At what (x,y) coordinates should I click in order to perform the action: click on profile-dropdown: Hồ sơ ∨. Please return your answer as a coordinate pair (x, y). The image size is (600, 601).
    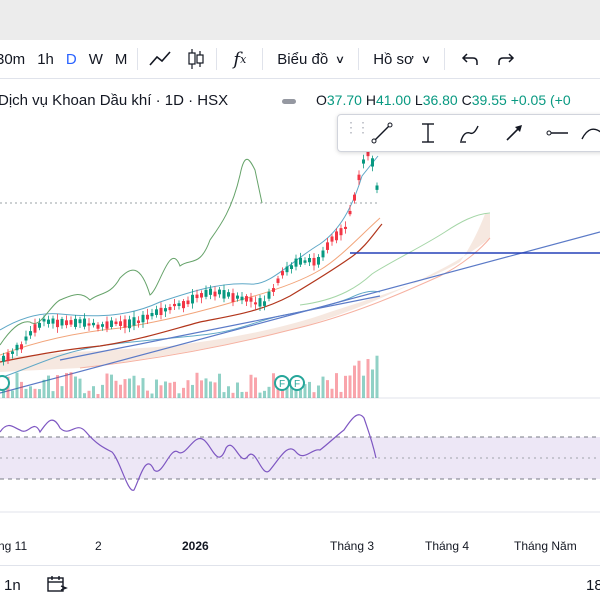
    Looking at the image, I should click on (401, 59).